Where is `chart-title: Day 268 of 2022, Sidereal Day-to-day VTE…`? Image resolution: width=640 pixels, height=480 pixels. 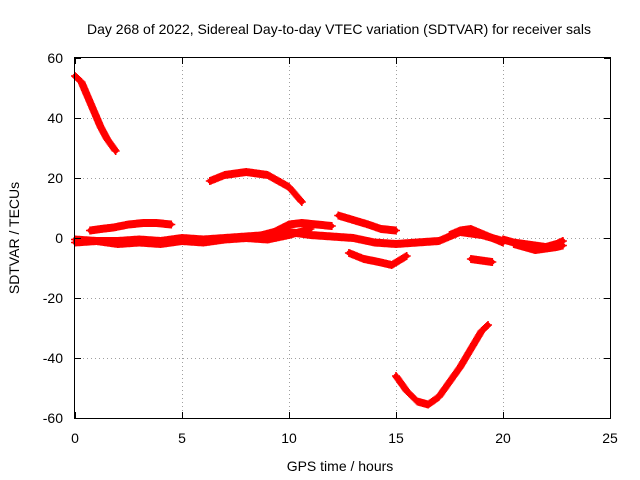 chart-title: Day 268 of 2022, Sidereal Day-to-day VTE… is located at coordinates (339, 29).